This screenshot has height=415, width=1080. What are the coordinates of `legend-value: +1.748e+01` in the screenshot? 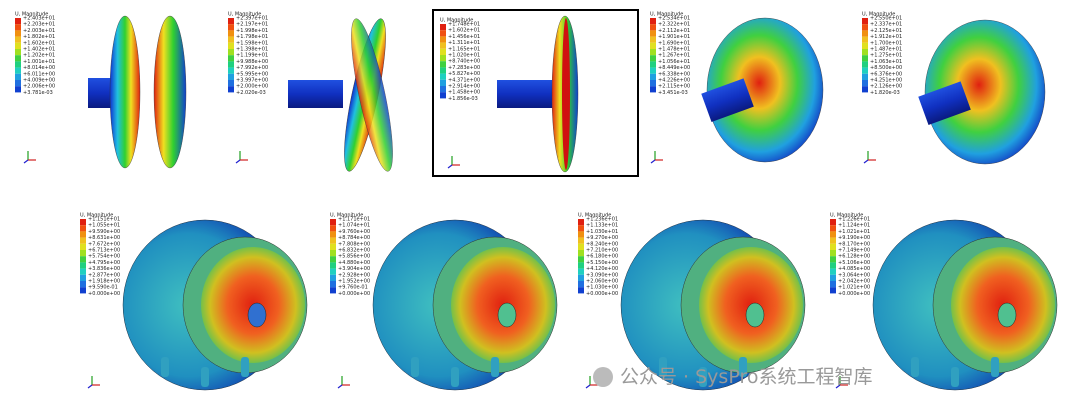 It's located at (464, 25).